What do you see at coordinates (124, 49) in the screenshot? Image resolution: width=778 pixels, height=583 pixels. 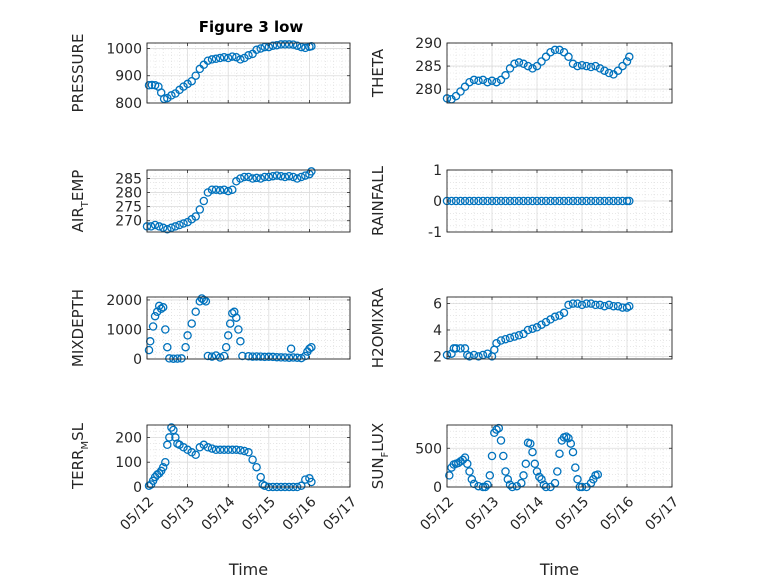 I see `y-tick-label: 1000` at bounding box center [124, 49].